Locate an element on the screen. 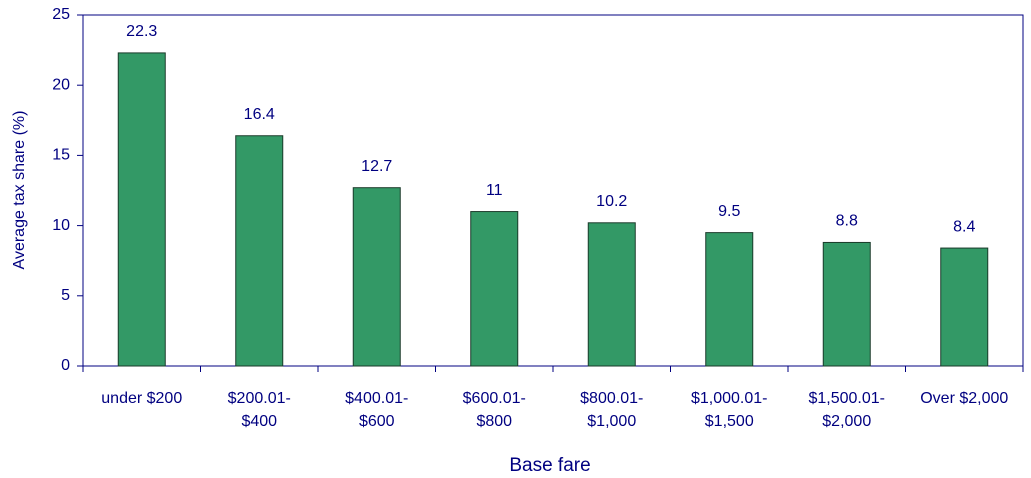 The height and width of the screenshot is (478, 1031). data-label: 10.2 is located at coordinates (611, 201).